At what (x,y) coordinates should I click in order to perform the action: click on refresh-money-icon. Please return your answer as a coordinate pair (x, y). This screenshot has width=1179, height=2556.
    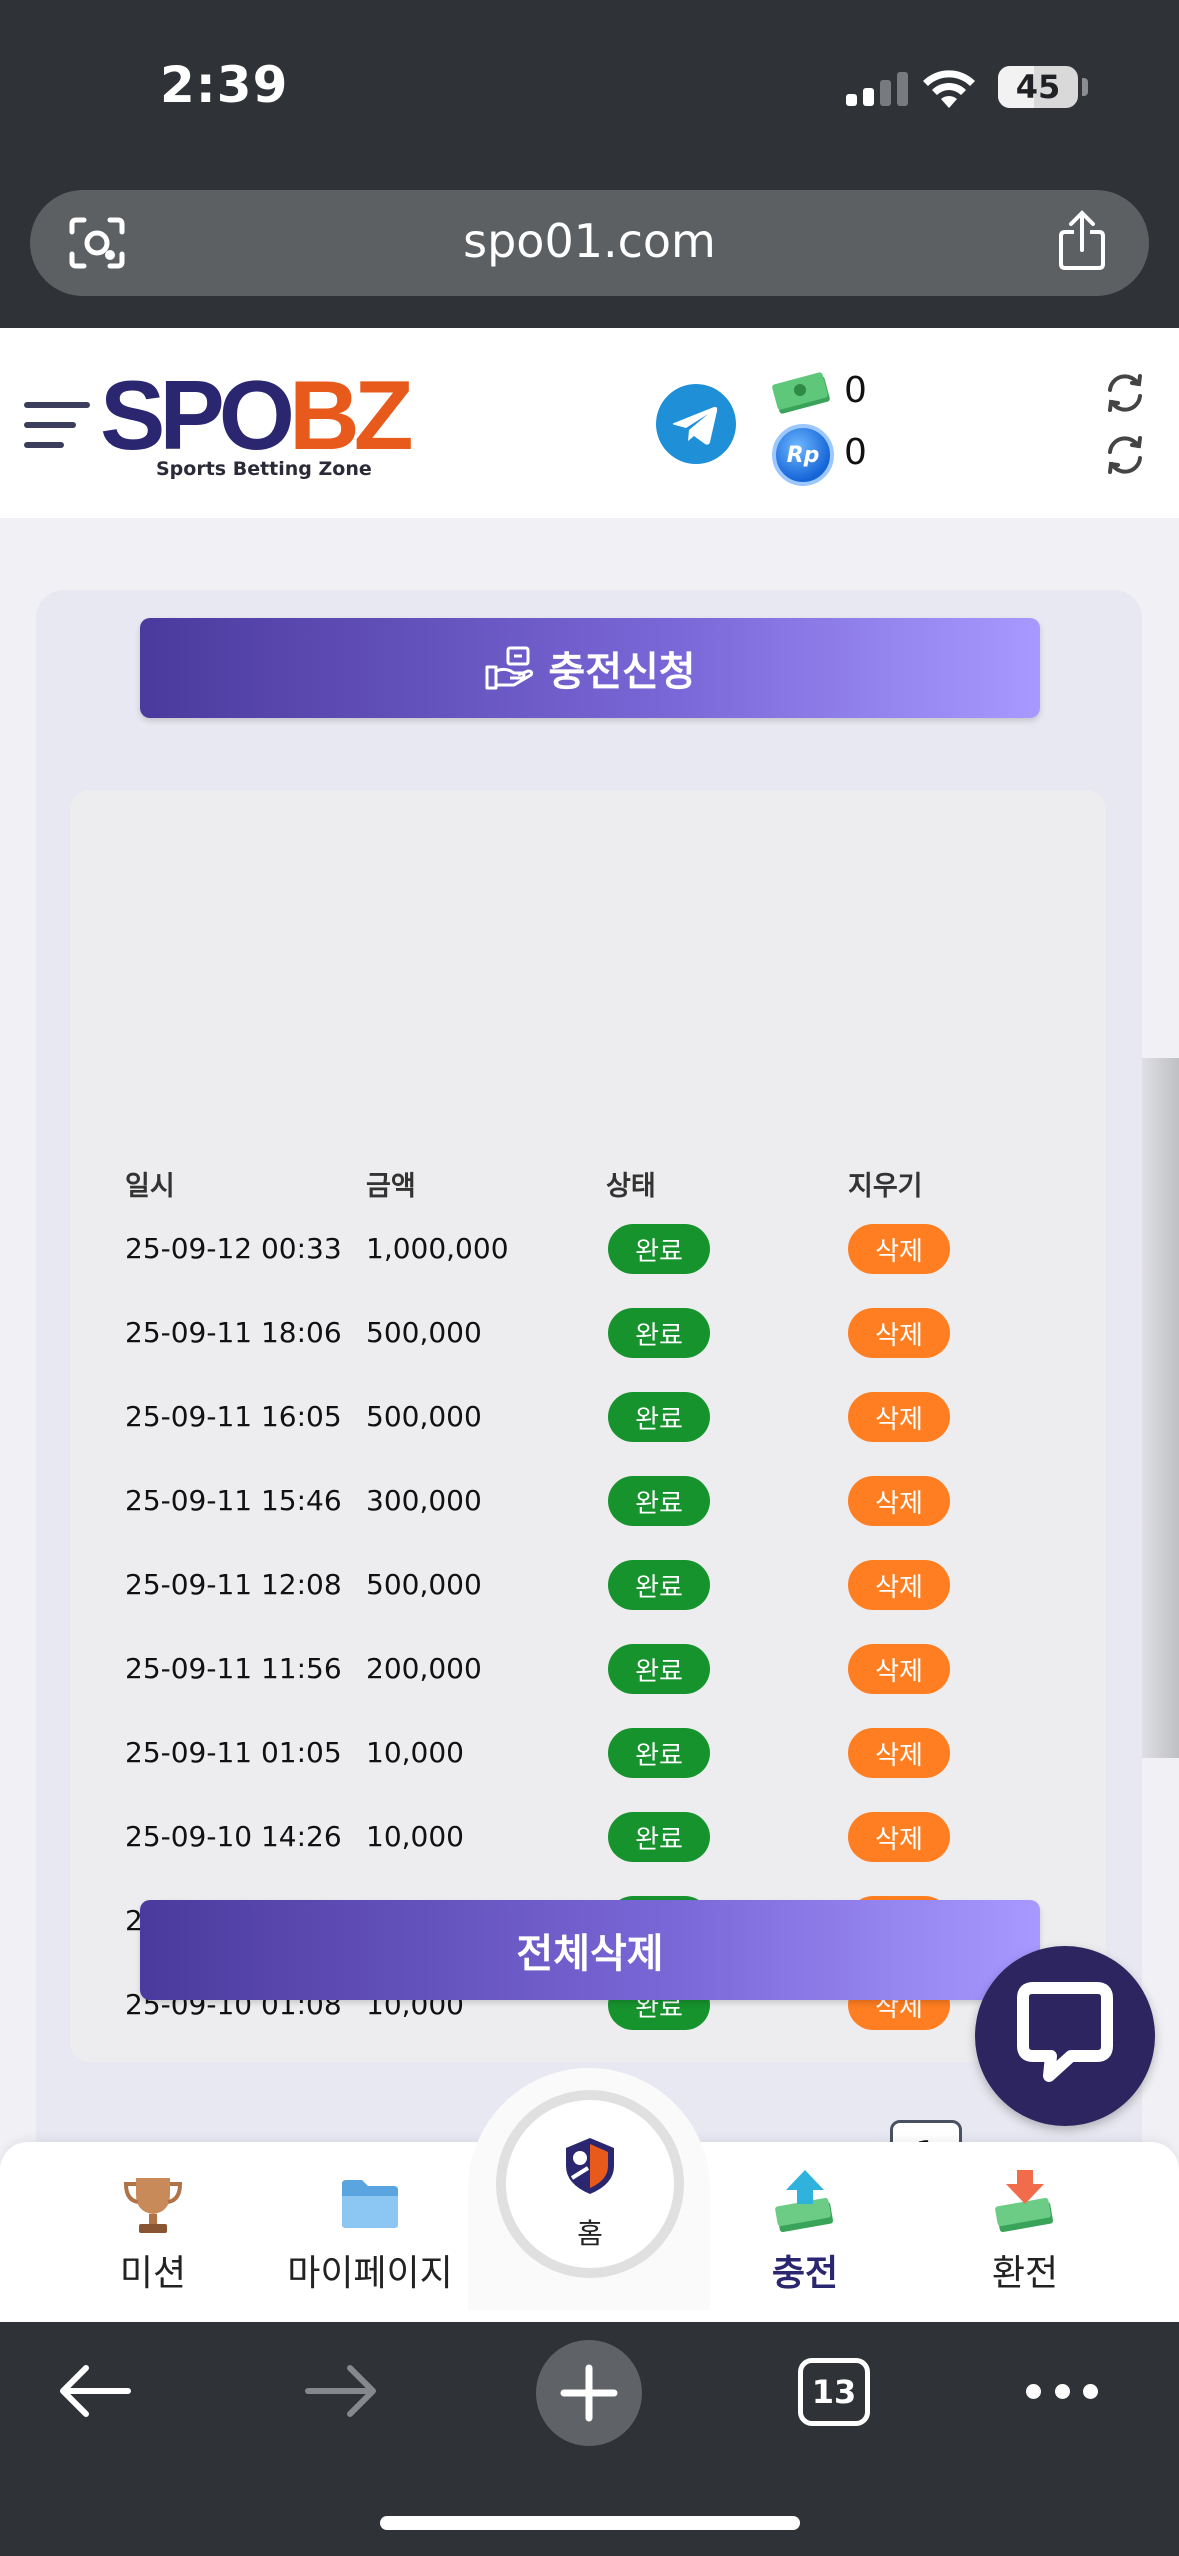
    Looking at the image, I should click on (1125, 393).